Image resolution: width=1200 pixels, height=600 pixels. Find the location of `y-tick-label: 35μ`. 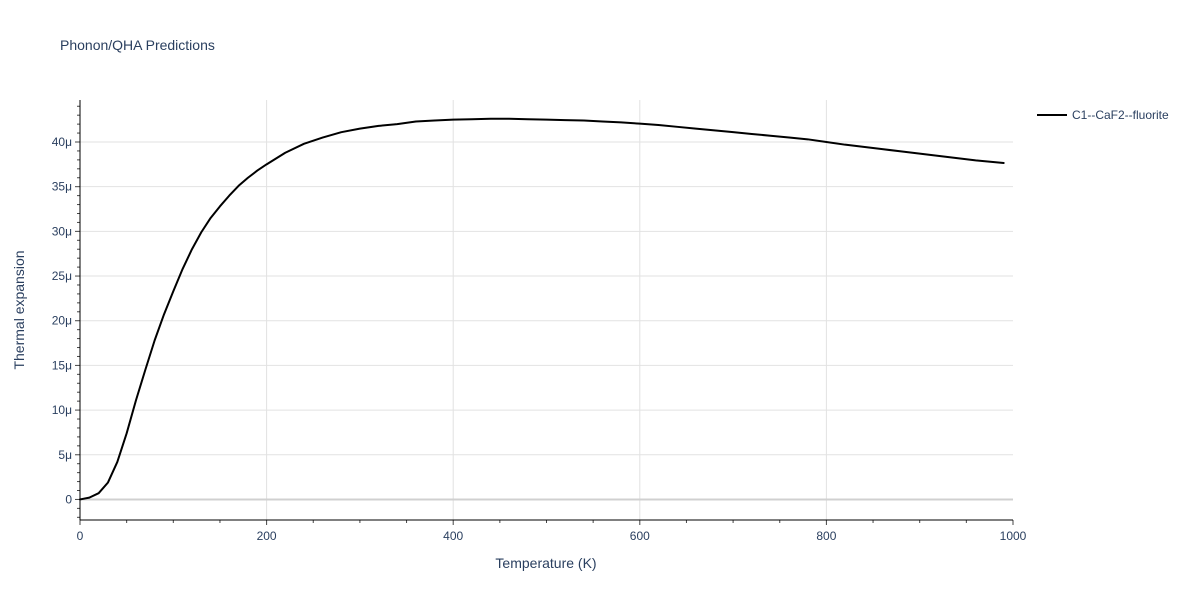

y-tick-label: 35μ is located at coordinates (62, 187).